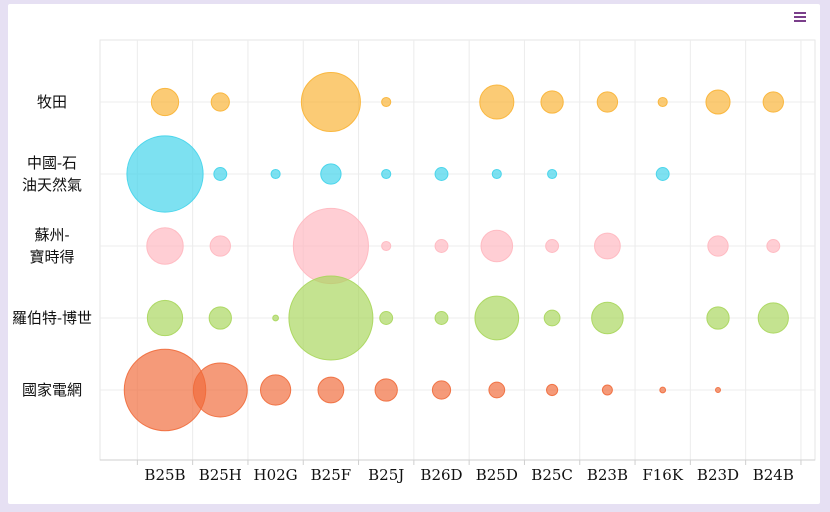  What do you see at coordinates (800, 17) in the screenshot?
I see `hamburger-menu-icon` at bounding box center [800, 17].